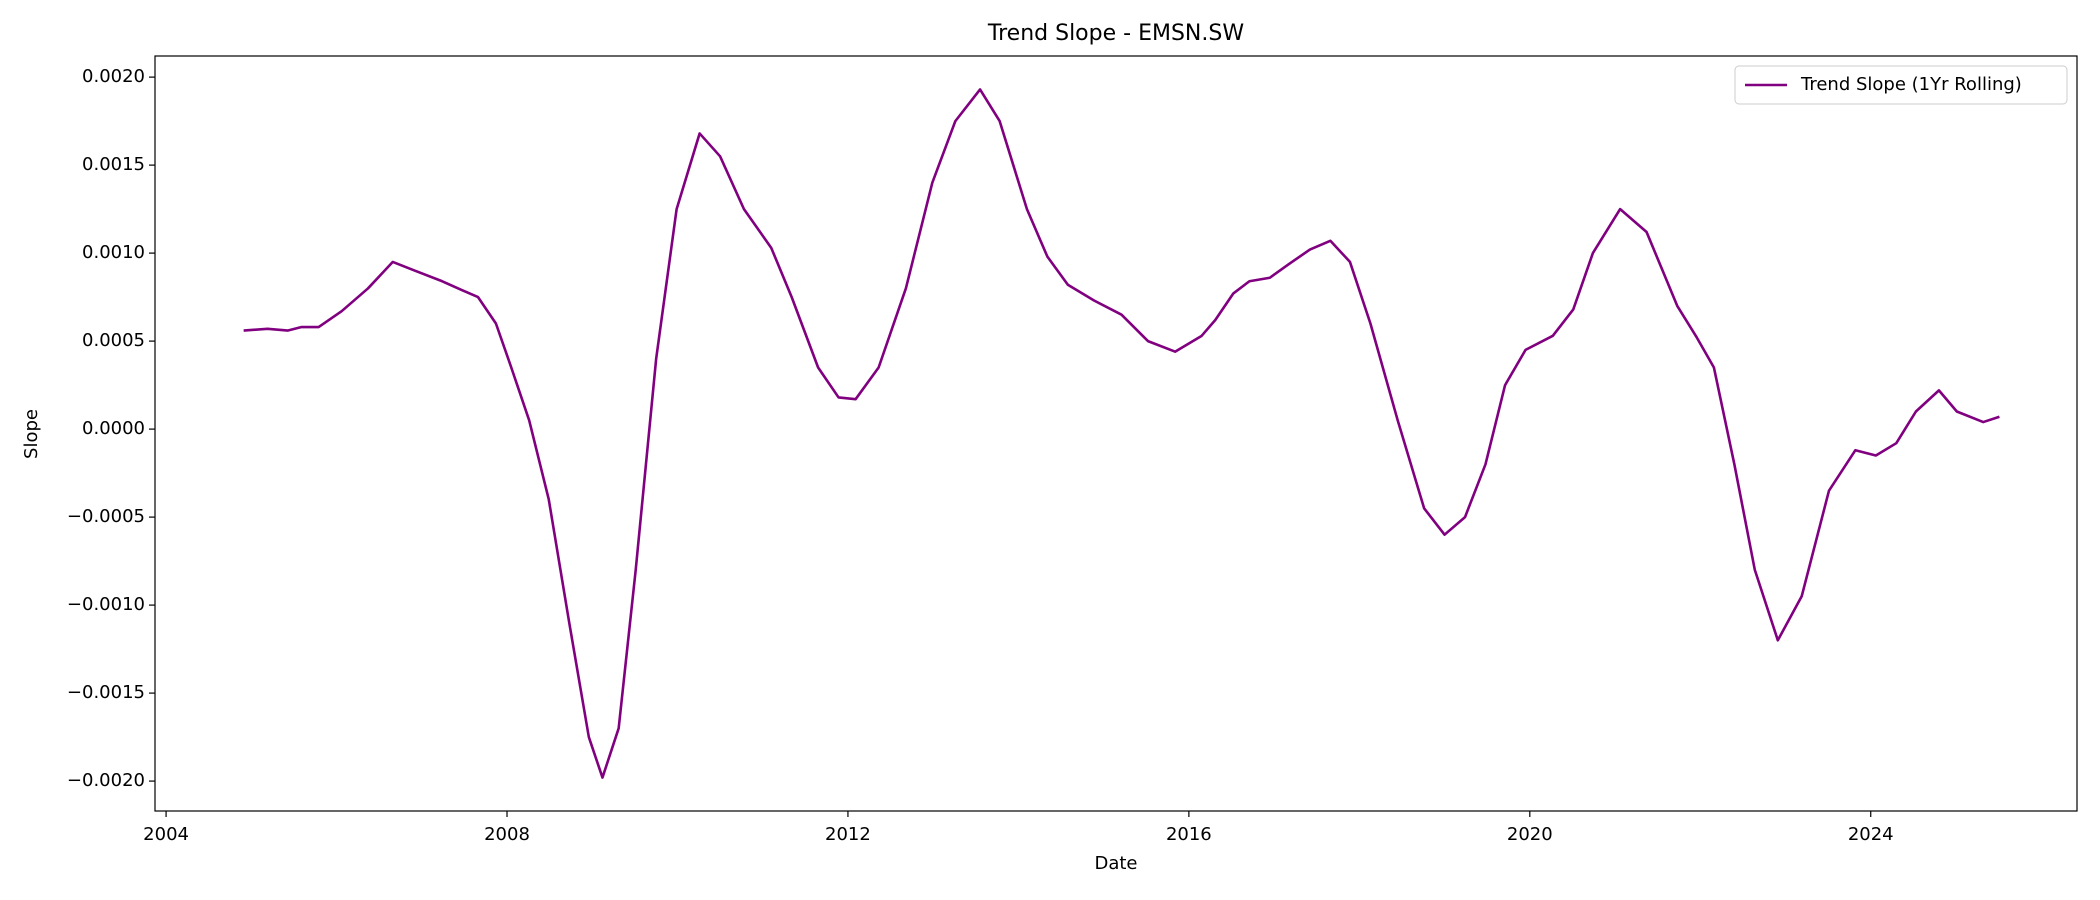 The height and width of the screenshot is (900, 2100). I want to click on chart-title: Trend Slope - EMSN.SW, so click(1115, 33).